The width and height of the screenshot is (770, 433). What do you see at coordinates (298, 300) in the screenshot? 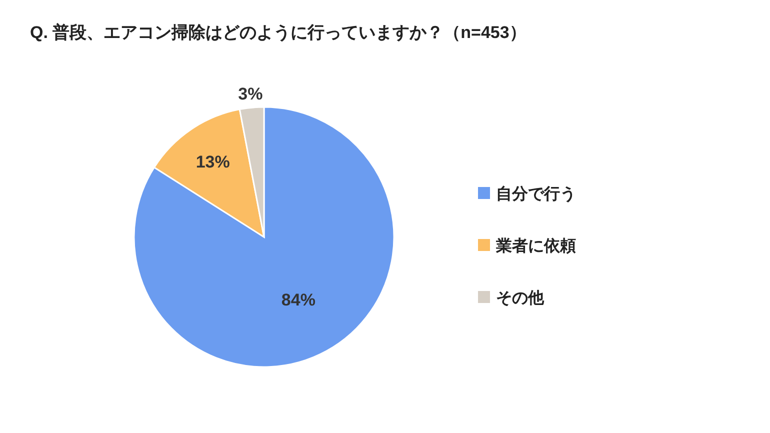
I see `data-label: 84%` at bounding box center [298, 300].